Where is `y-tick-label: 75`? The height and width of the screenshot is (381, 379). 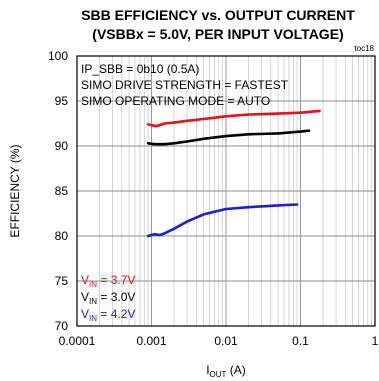 y-tick-label: 75 is located at coordinates (62, 281).